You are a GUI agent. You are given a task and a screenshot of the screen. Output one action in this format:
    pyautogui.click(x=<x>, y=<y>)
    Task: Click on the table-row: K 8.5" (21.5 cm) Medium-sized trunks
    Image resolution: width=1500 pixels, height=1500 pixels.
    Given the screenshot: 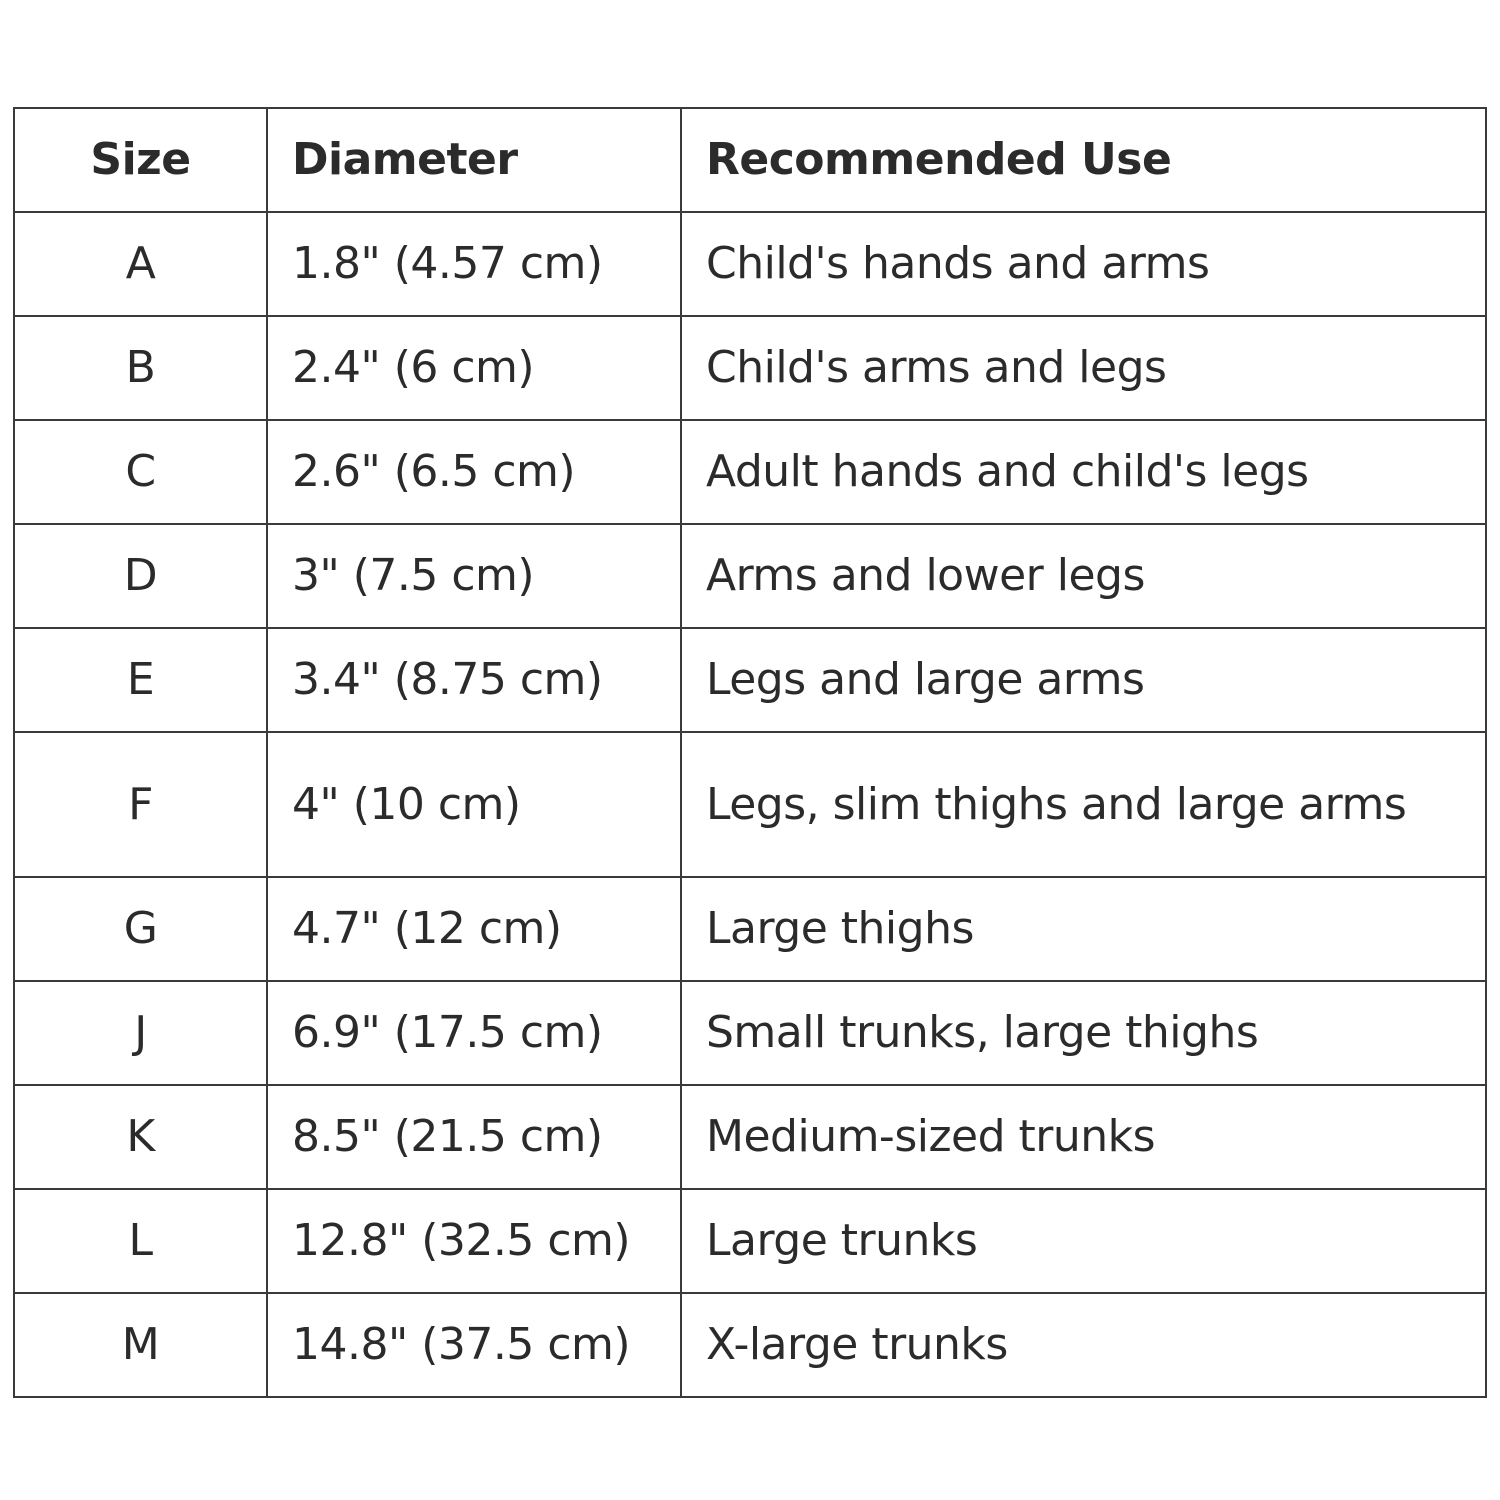 What is the action you would take?
    pyautogui.click(x=750, y=1137)
    